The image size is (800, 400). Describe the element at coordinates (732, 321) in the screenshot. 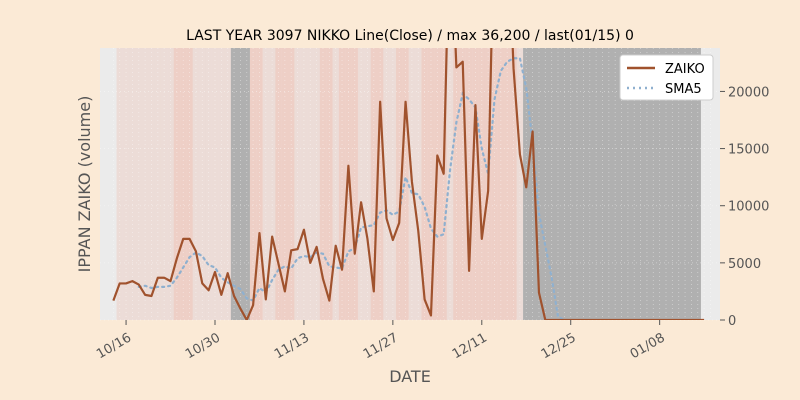

I see `y-tick-label: 0` at that location.